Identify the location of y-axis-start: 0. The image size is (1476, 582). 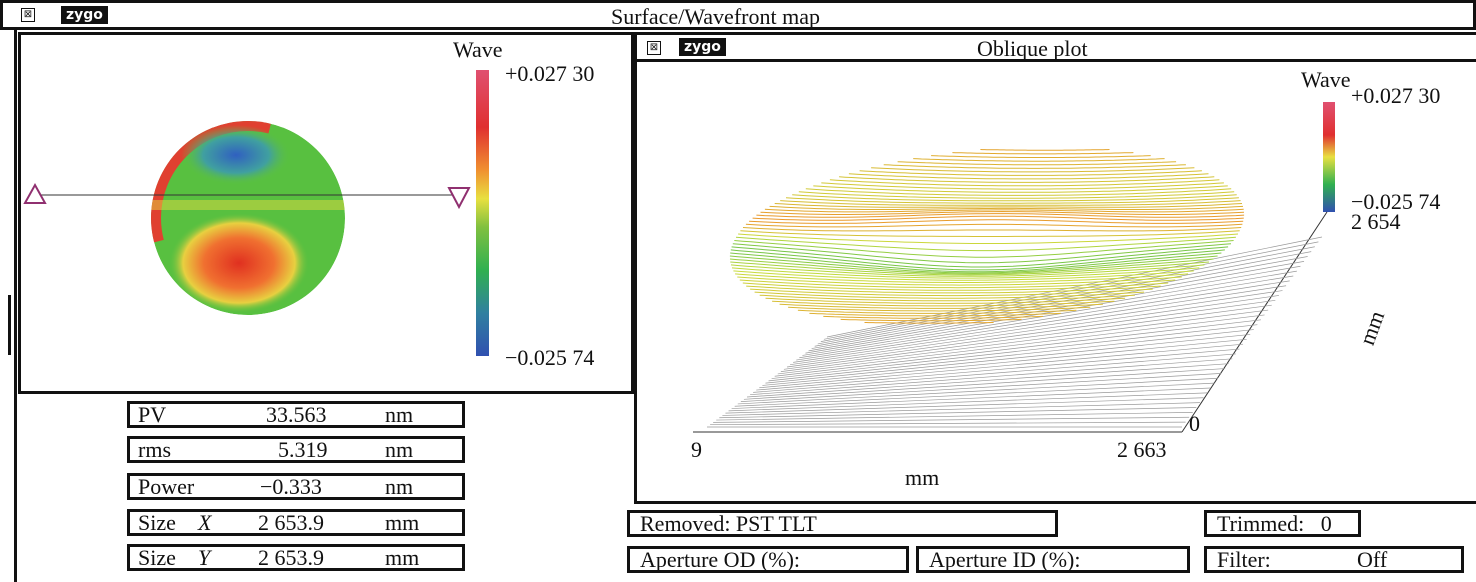
(1194, 423).